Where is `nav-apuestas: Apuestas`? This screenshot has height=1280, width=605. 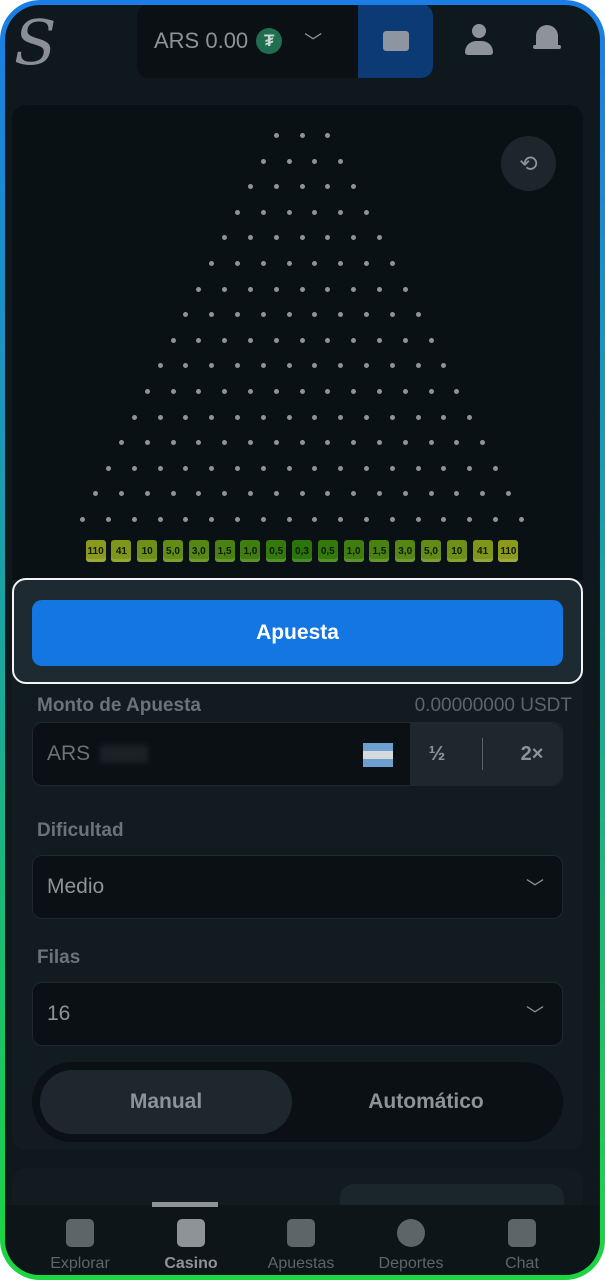
nav-apuestas: Apuestas is located at coordinates (301, 1246).